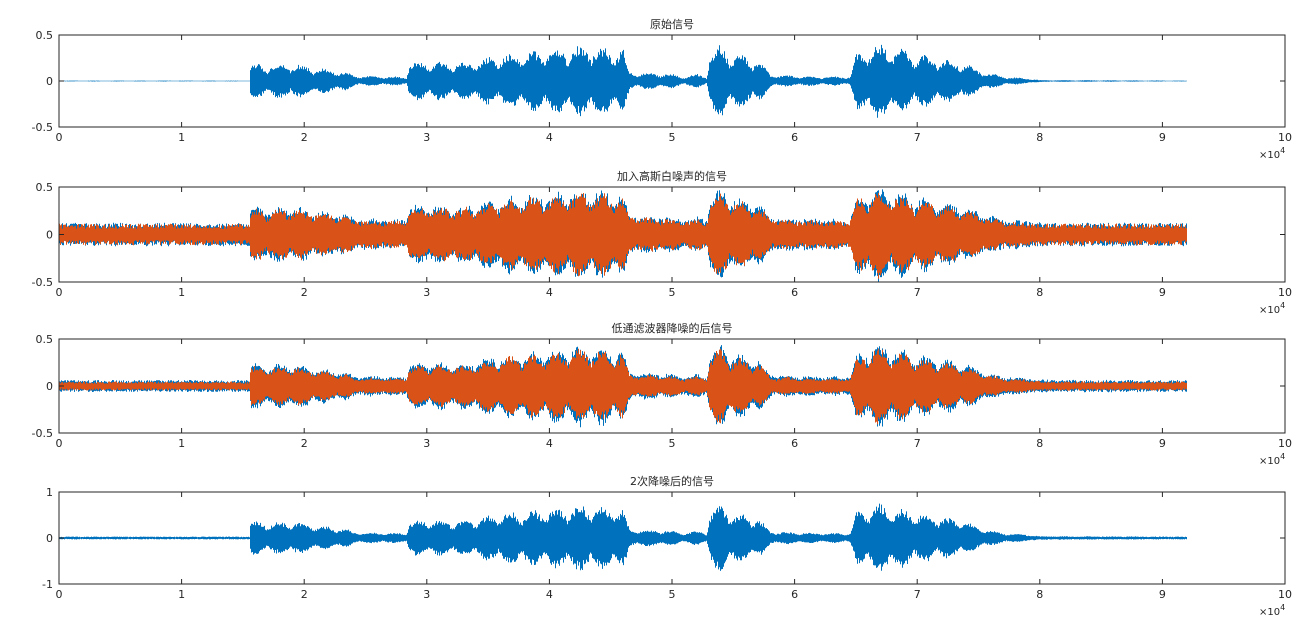 This screenshot has height=640, width=1316. Describe the element at coordinates (672, 328) in the screenshot. I see `subplot-title: 低通滤波器降噪的后信号` at that location.